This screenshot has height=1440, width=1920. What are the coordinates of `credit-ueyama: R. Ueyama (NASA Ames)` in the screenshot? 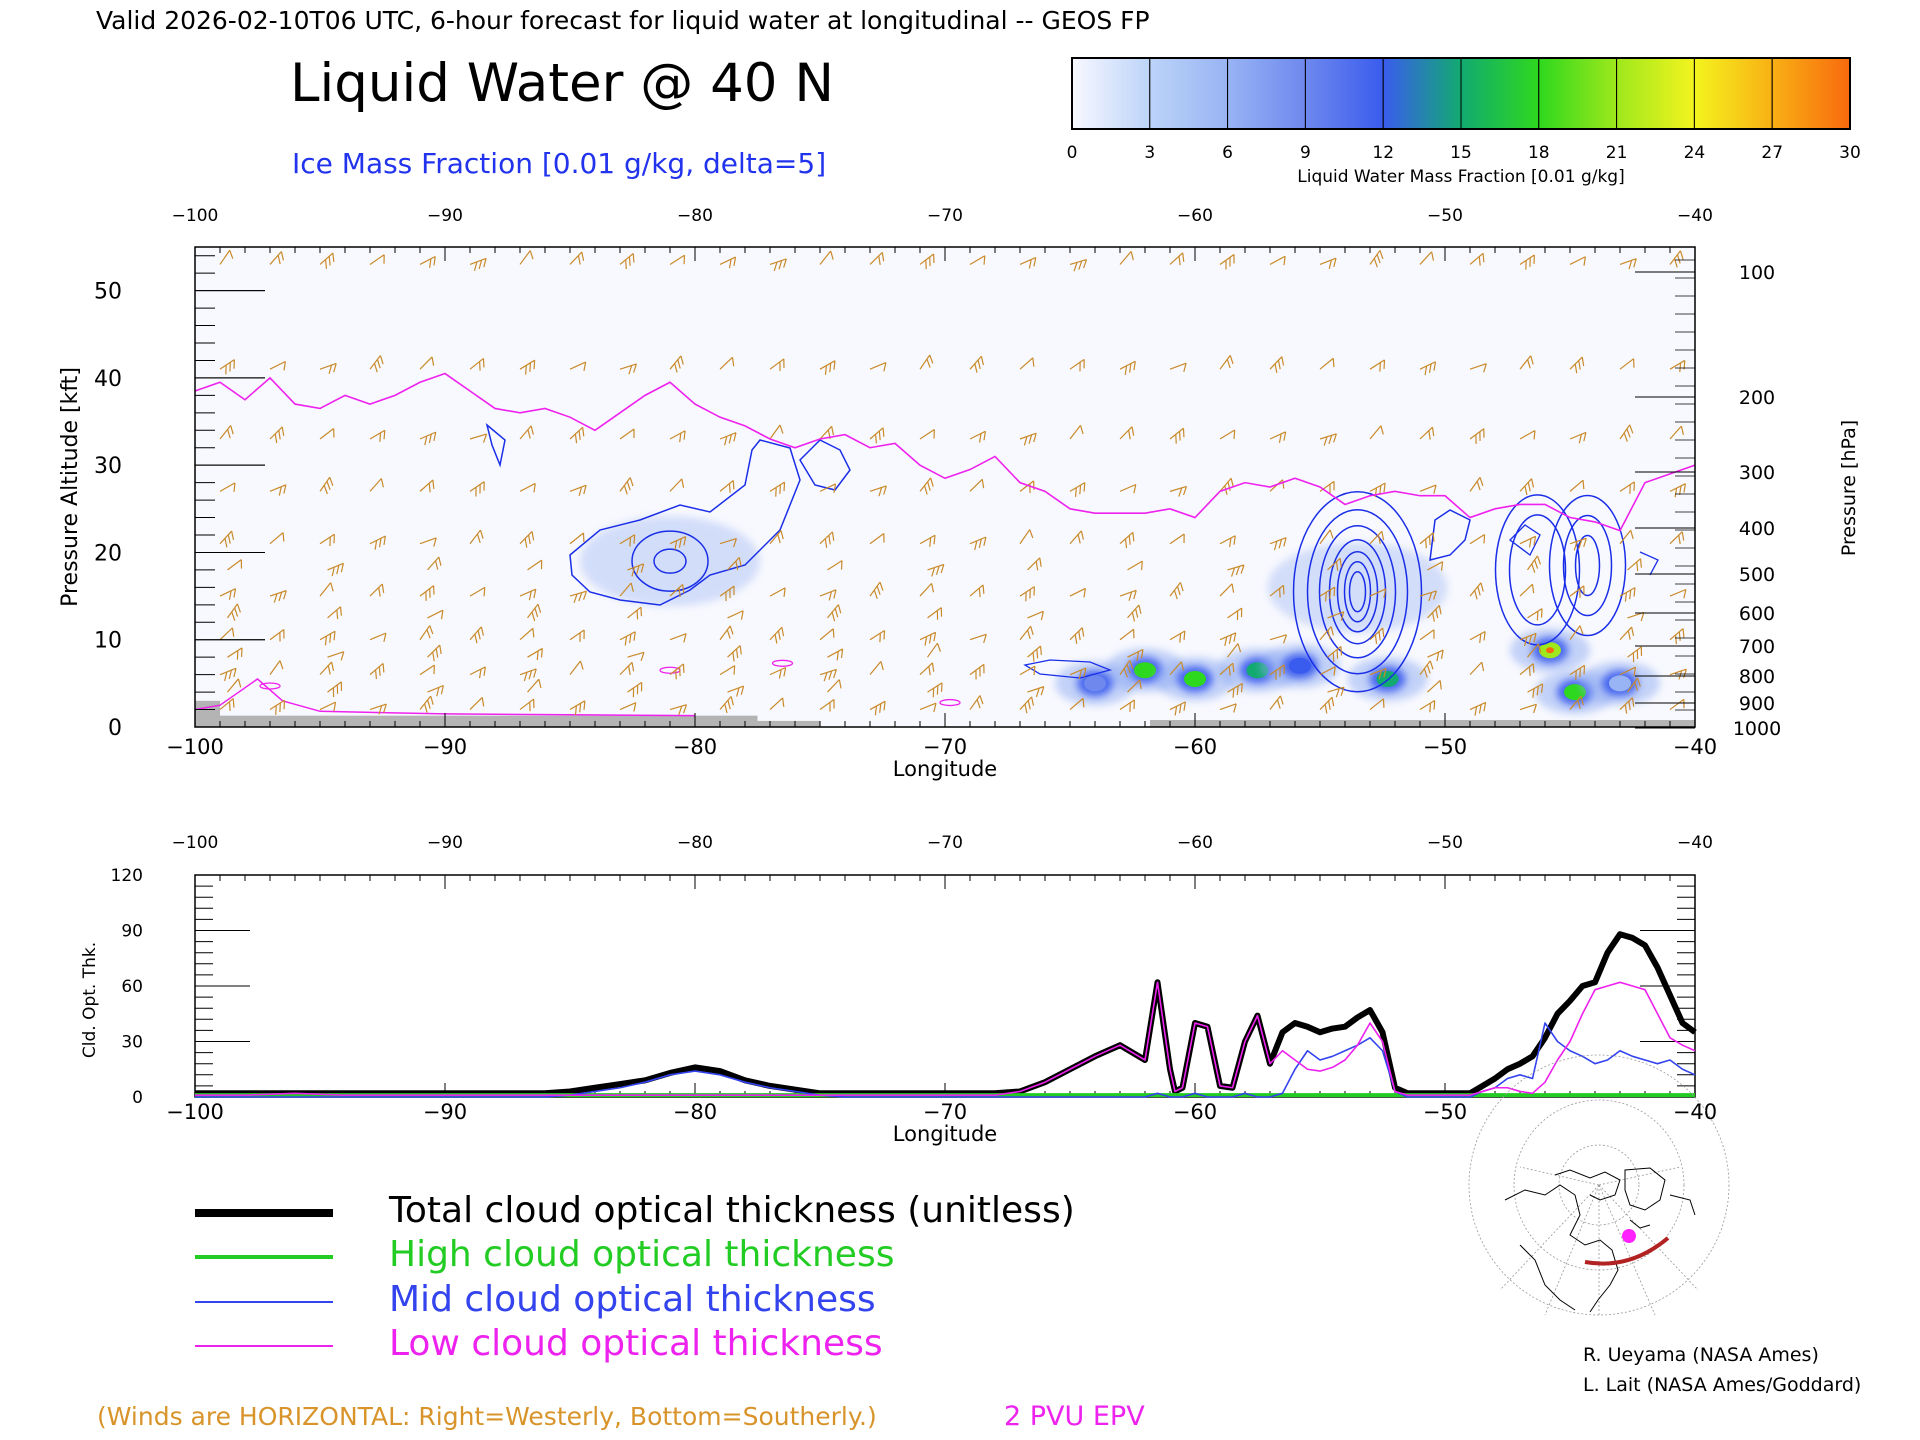 It's located at (1701, 1355).